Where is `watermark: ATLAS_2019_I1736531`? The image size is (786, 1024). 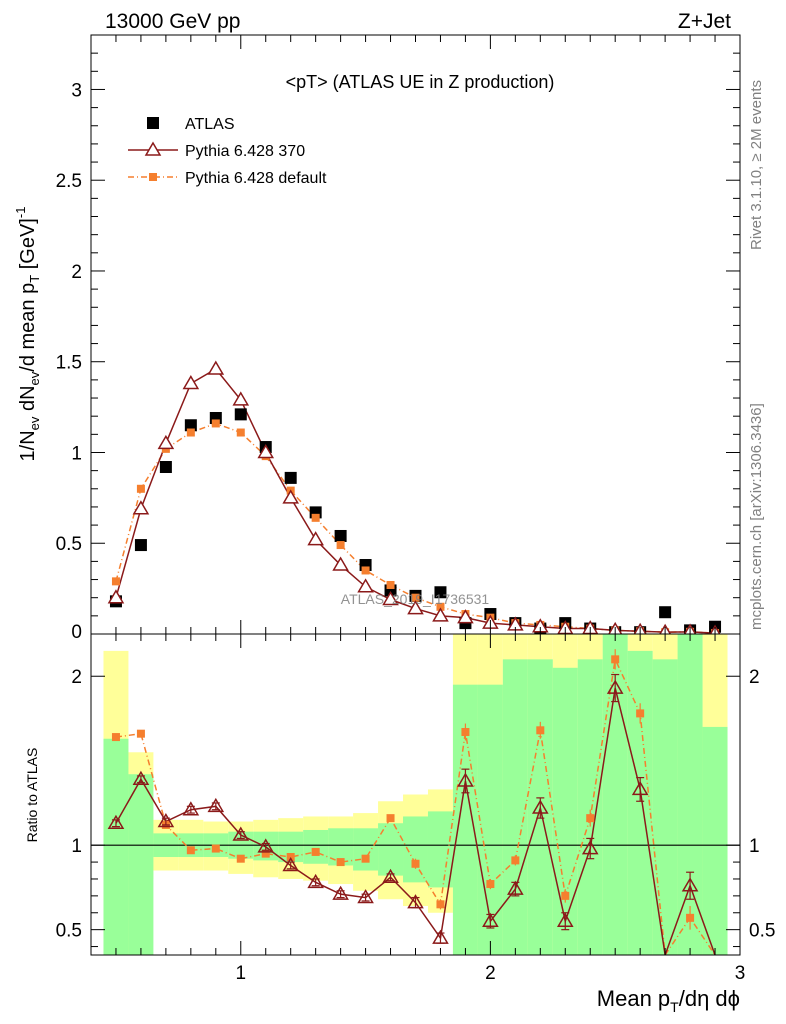 watermark: ATLAS_2019_I1736531 is located at coordinates (415, 599).